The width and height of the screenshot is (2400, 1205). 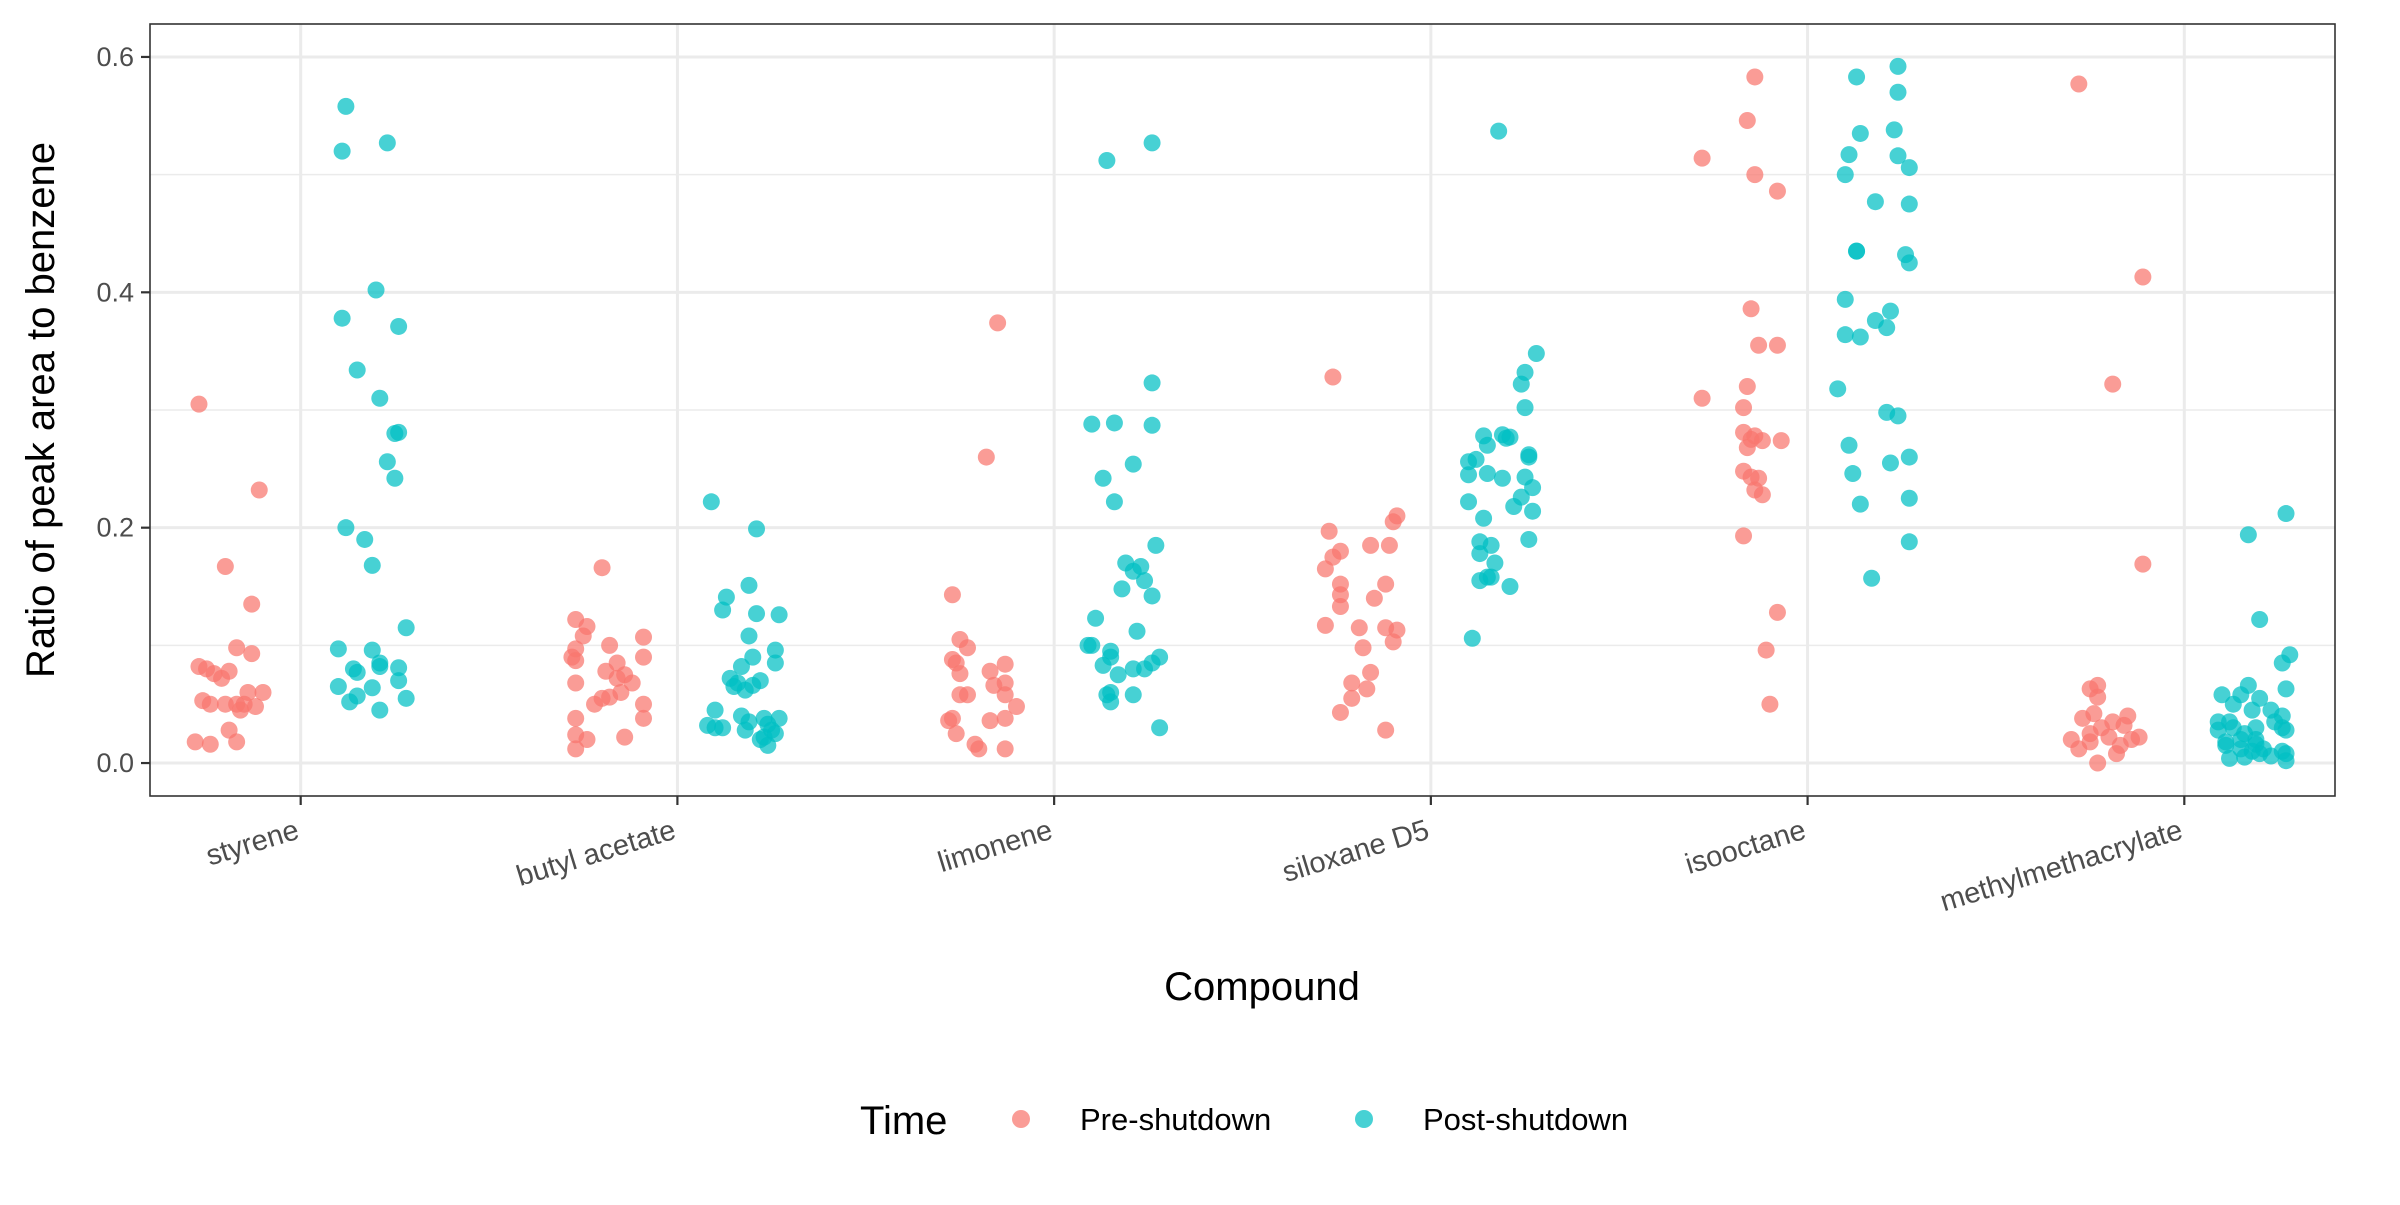 I want to click on x-tick-label: isooctane, so click(x=1746, y=847).